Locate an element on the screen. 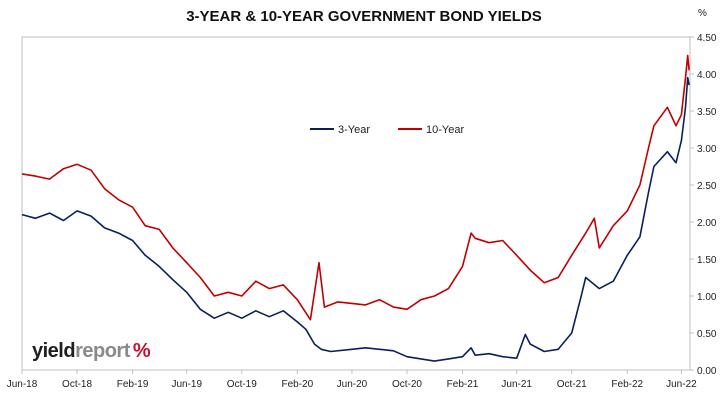  x-tick-label: Feb-20 is located at coordinates (297, 384).